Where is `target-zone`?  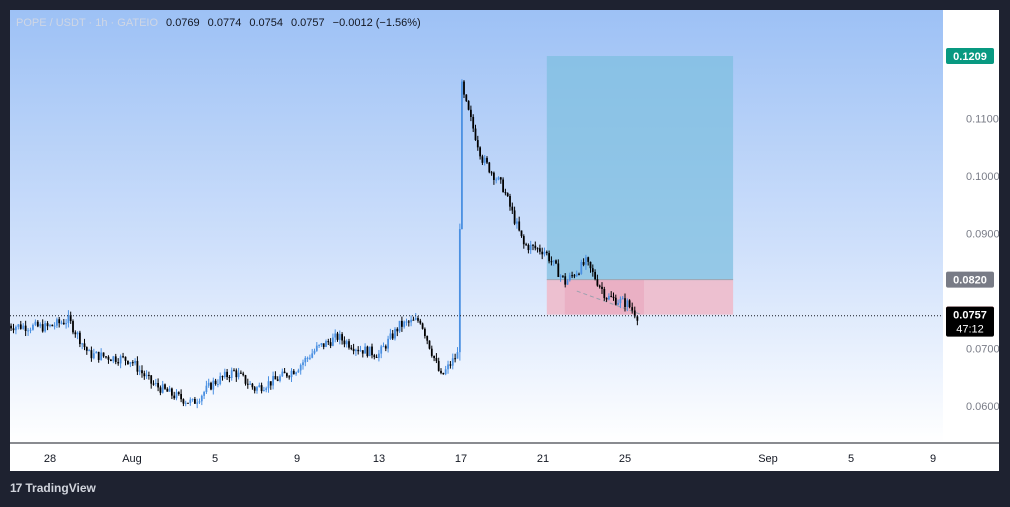
target-zone is located at coordinates (640, 168).